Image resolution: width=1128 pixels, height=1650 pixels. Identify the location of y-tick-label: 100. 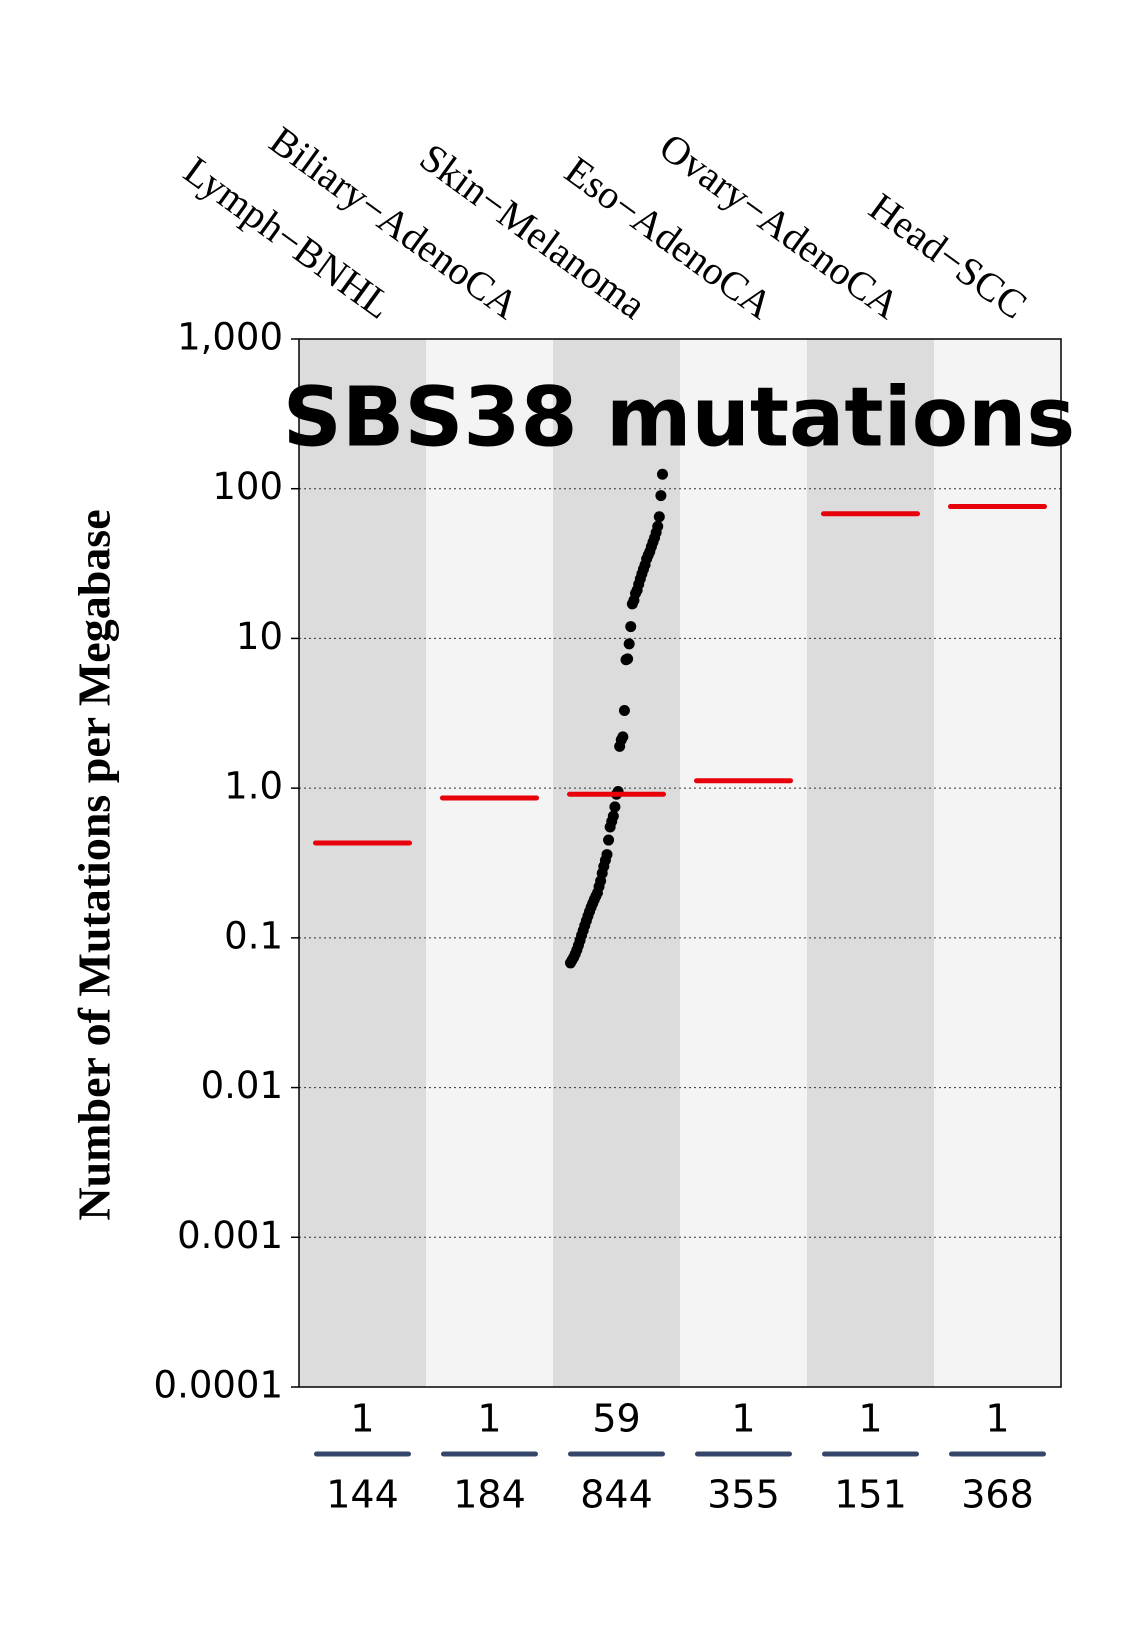
(247, 486).